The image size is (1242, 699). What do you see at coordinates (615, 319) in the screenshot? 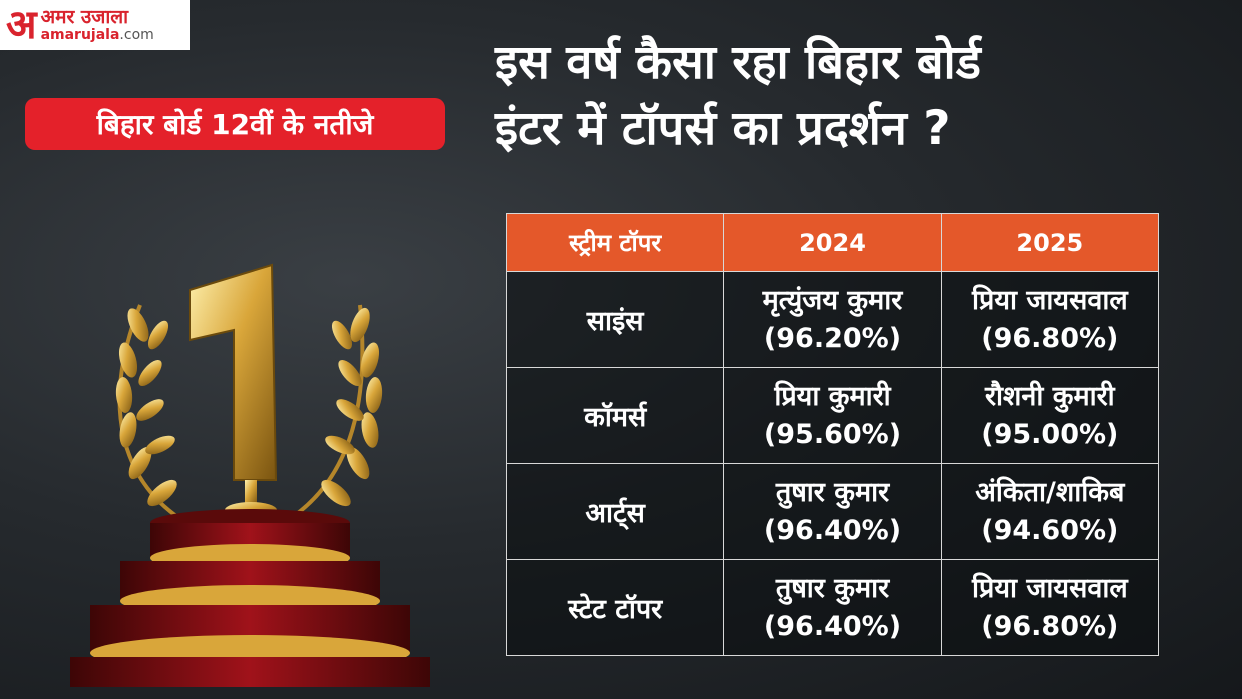
I see `stream-cell: साइंस` at bounding box center [615, 319].